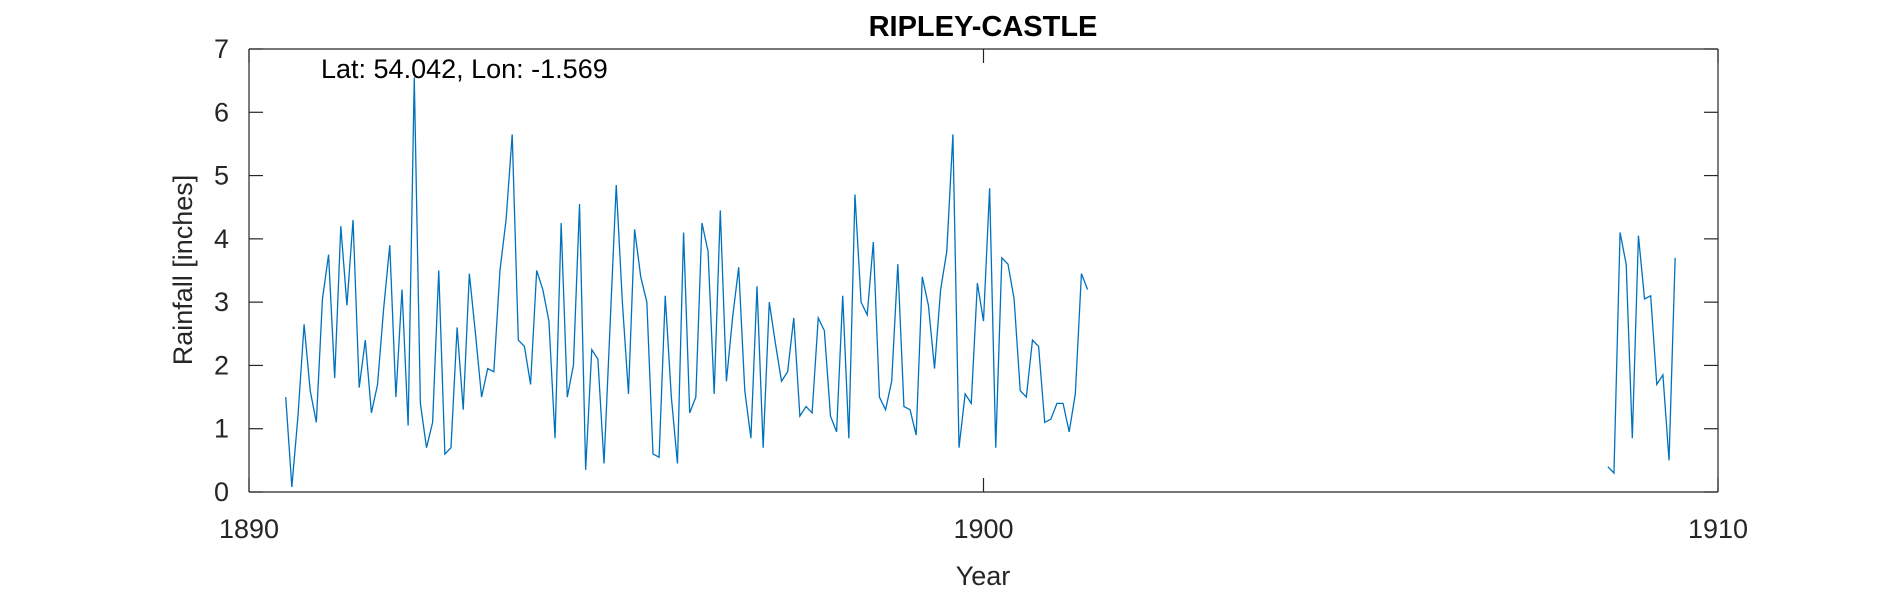 This screenshot has width=1890, height=591. I want to click on chart-title: RIPLEY-CASTLE, so click(983, 27).